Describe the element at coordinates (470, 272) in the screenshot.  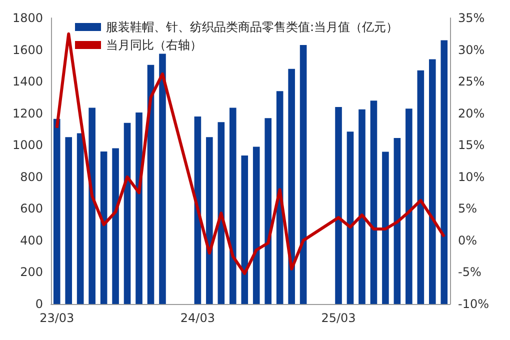
I see `y2-tick-label: -5%` at that location.